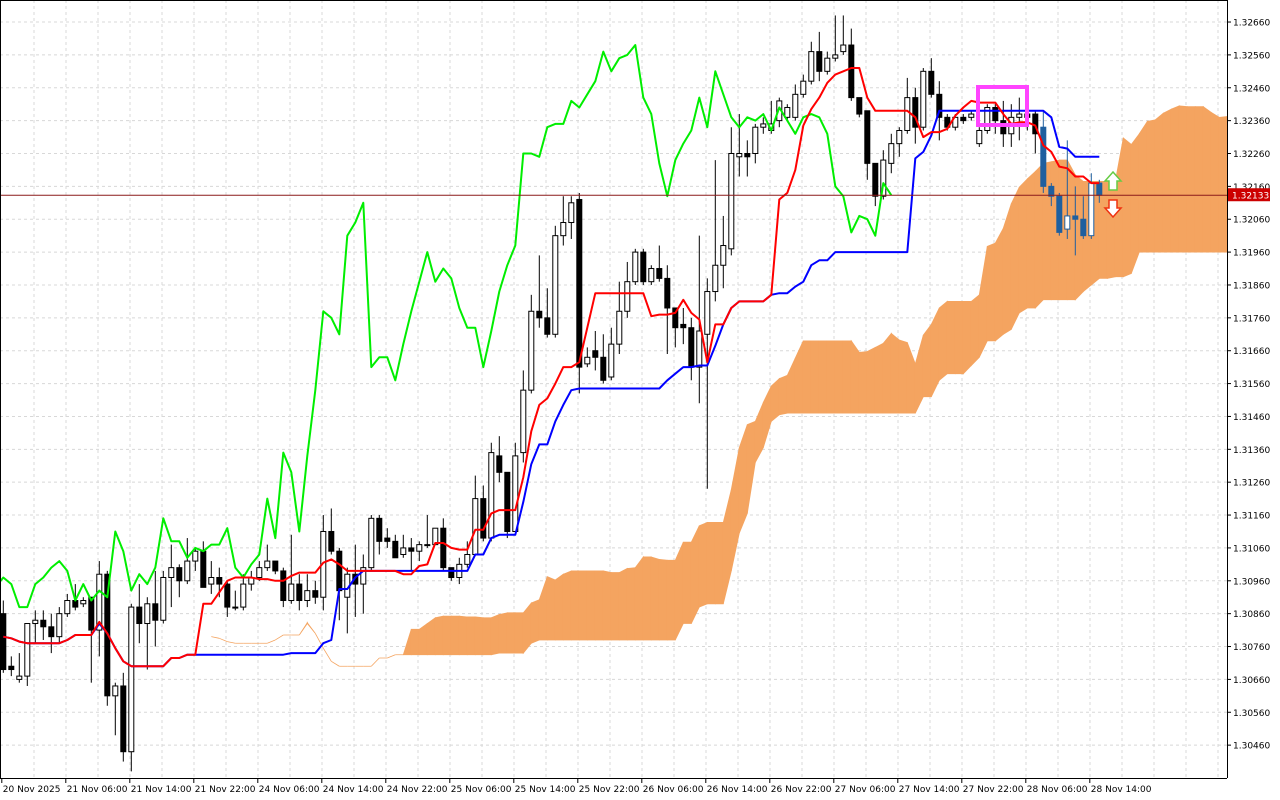 The height and width of the screenshot is (800, 1280). I want to click on highlight-rectangle, so click(1002, 106).